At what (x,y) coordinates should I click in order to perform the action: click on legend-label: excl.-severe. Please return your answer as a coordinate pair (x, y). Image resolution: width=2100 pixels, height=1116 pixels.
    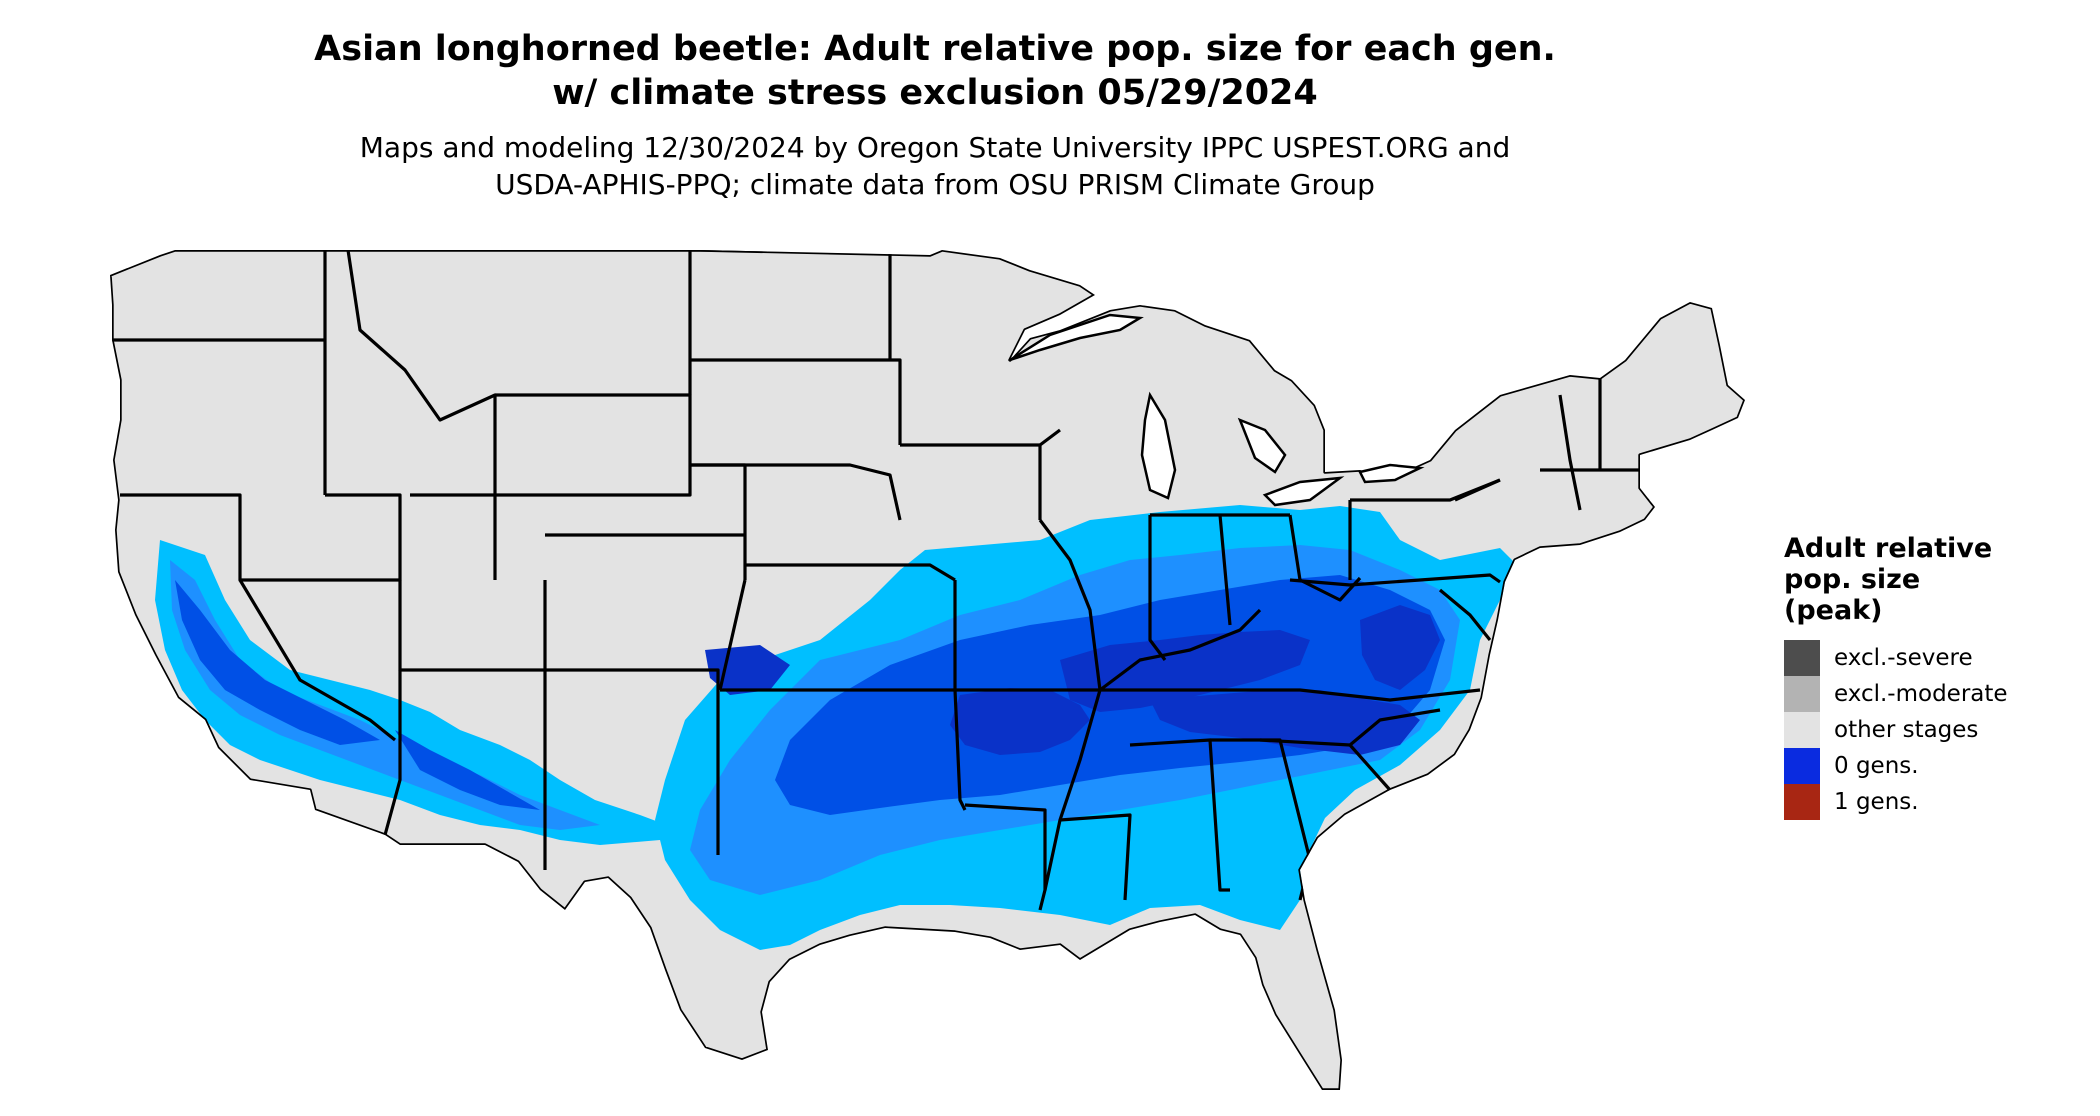
    Looking at the image, I should click on (1903, 658).